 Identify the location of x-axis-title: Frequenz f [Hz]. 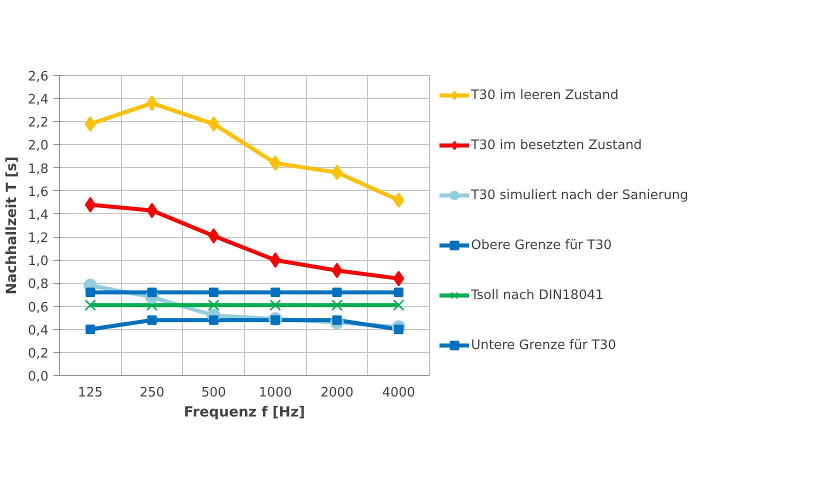
(245, 412).